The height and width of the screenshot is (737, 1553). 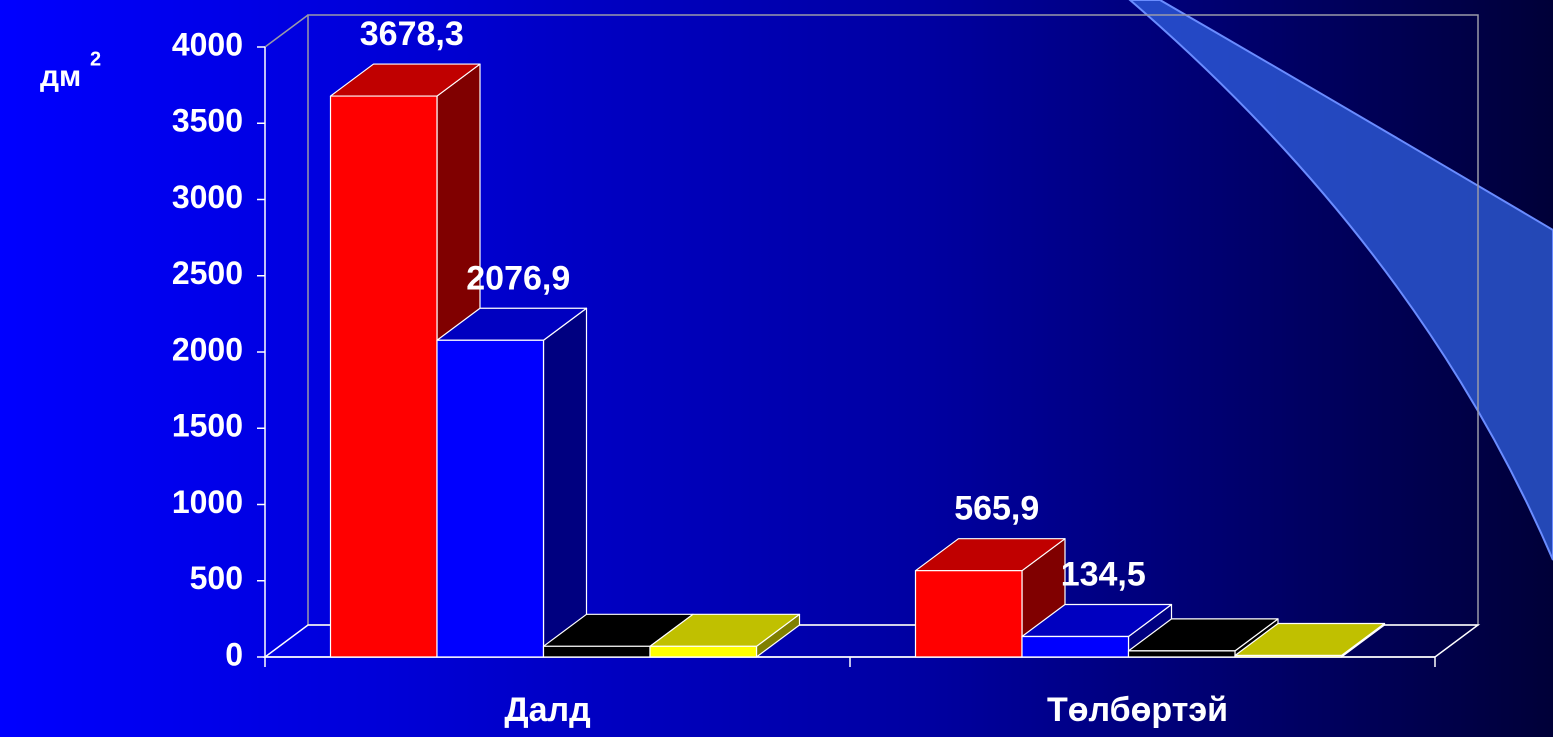 I want to click on x-tick-label: Далд, so click(x=547, y=710).